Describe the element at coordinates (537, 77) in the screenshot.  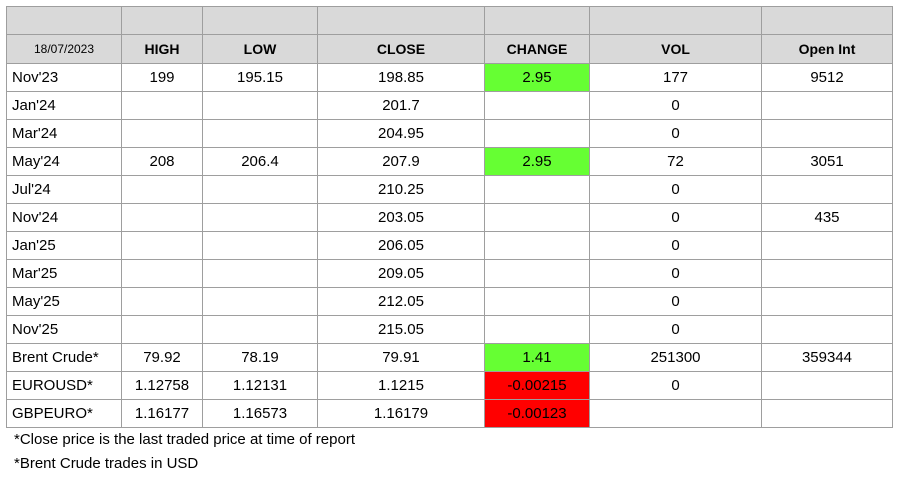
I see `change-cell: 2.95` at that location.